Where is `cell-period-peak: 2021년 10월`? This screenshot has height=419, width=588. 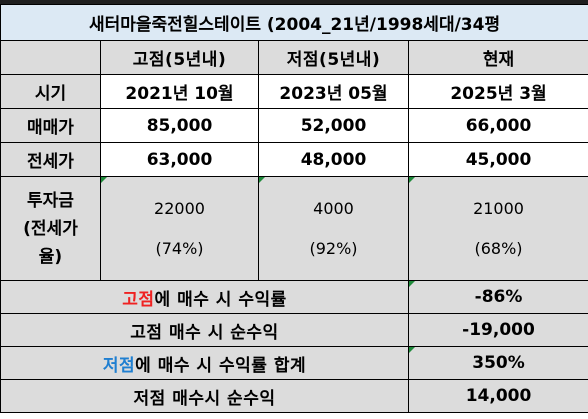
cell-period-peak: 2021년 10월 is located at coordinates (179, 91).